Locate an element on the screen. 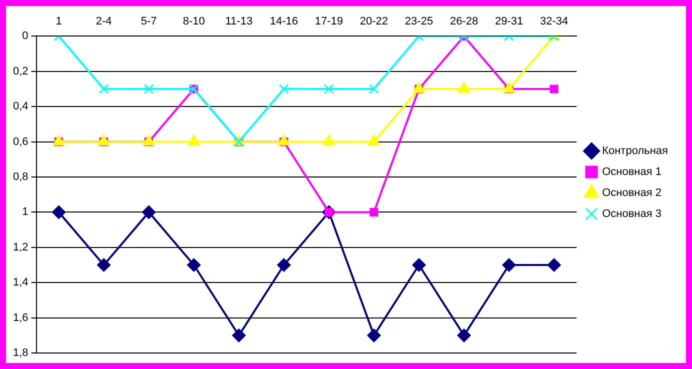 The image size is (692, 369). y-tick-label: 1 is located at coordinates (25, 212).